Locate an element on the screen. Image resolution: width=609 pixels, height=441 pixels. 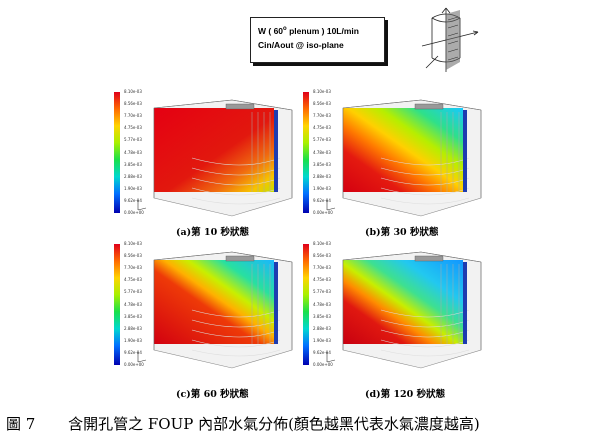
header-flow-suffix: plenum ) 10L/min is located at coordinates (322, 30).